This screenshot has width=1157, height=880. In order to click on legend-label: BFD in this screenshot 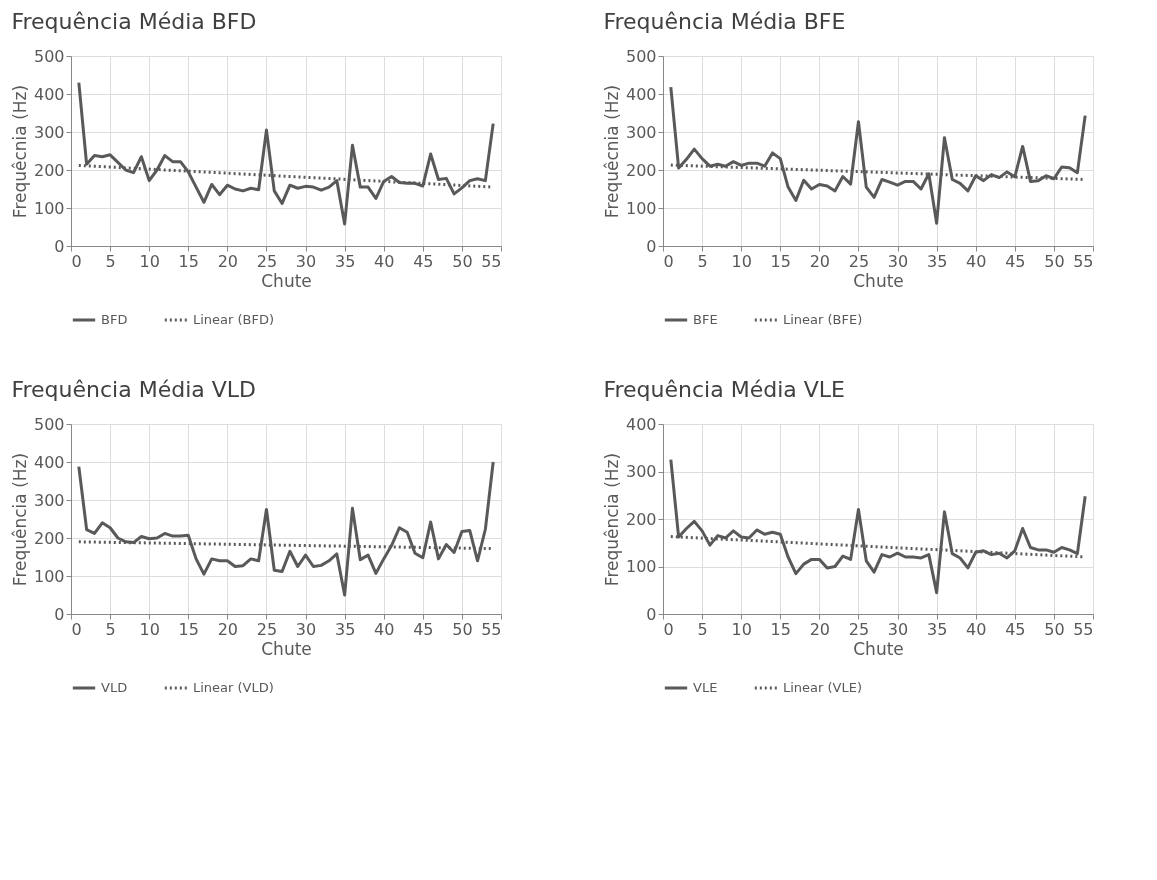, I will do `click(114, 319)`.